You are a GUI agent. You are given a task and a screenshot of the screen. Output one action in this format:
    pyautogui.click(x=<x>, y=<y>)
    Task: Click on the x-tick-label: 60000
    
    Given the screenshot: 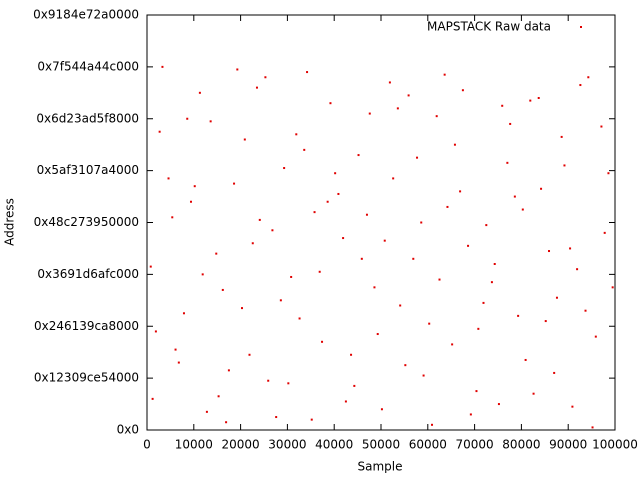 What is the action you would take?
    pyautogui.click(x=428, y=445)
    